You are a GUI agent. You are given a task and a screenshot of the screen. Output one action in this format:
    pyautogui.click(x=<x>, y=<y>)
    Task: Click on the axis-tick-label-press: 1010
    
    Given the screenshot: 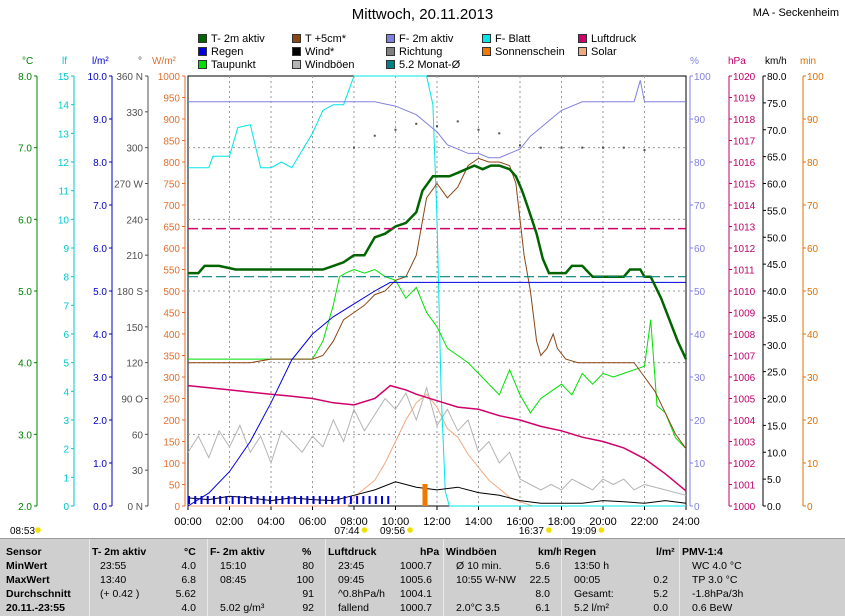 What is the action you would take?
    pyautogui.click(x=744, y=292)
    